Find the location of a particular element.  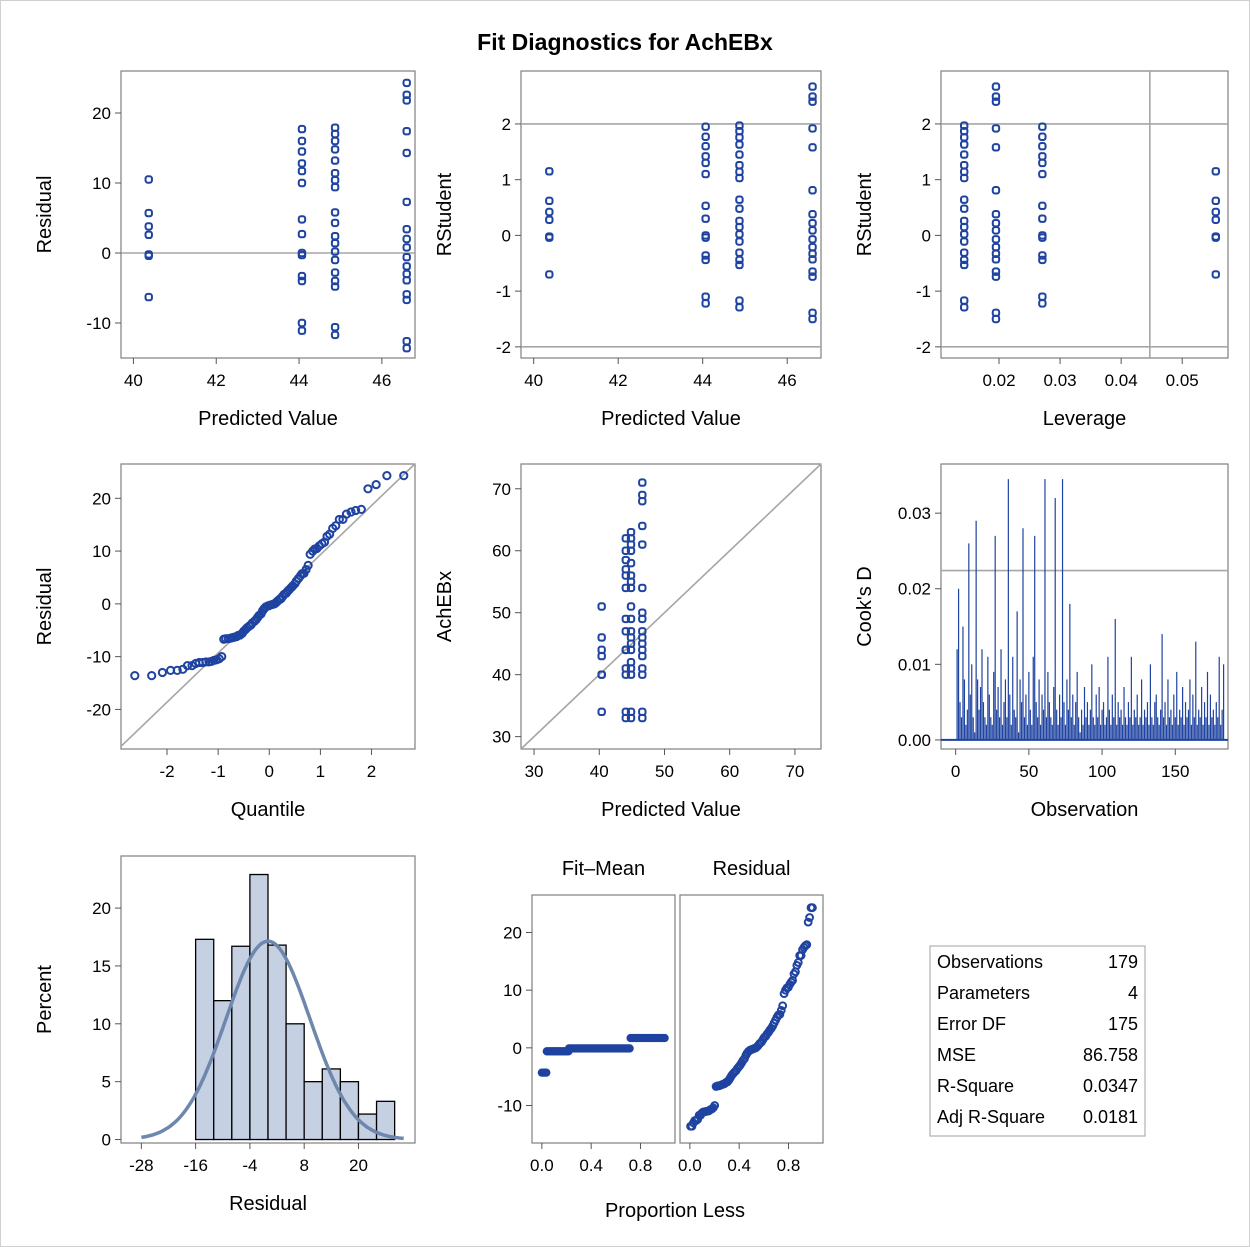

panel-title: Fit–Mean is located at coordinates (603, 869).